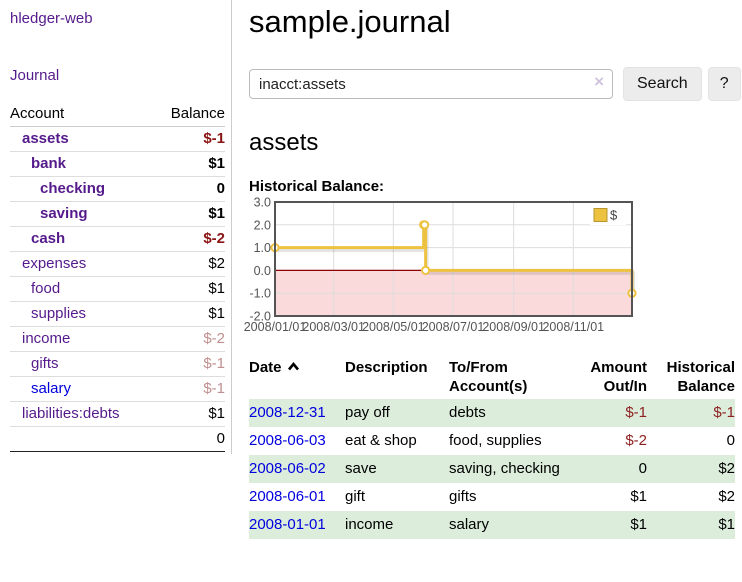 This screenshot has height=582, width=742. Describe the element at coordinates (51, 18) in the screenshot. I see `brand-link: hledger-web` at that location.